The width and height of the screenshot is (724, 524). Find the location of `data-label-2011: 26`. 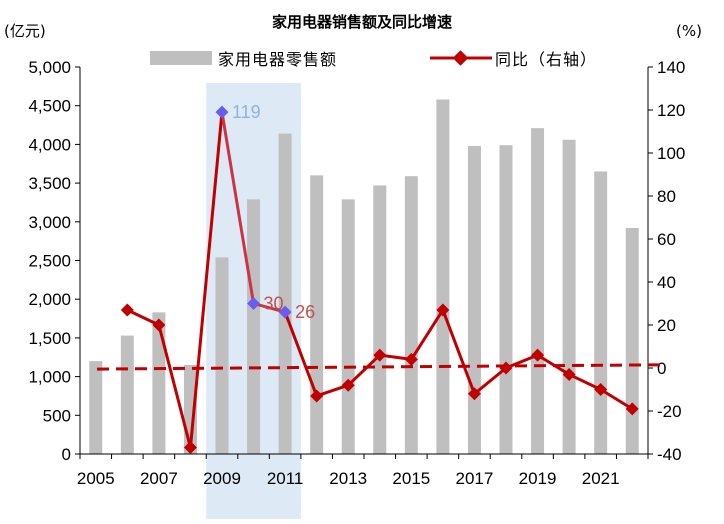

data-label-2011: 26 is located at coordinates (305, 312).